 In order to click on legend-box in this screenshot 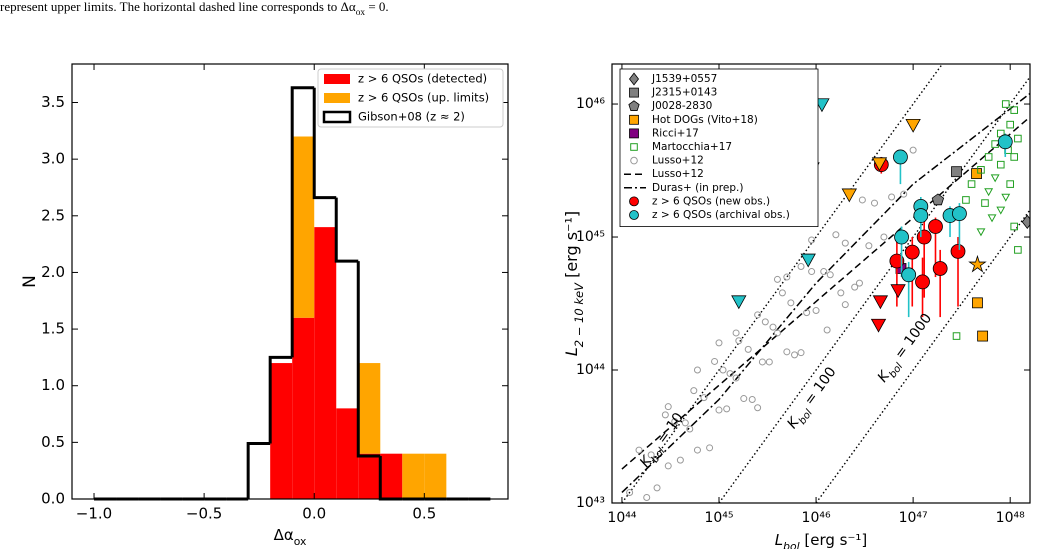, I will do `click(410, 98)`.